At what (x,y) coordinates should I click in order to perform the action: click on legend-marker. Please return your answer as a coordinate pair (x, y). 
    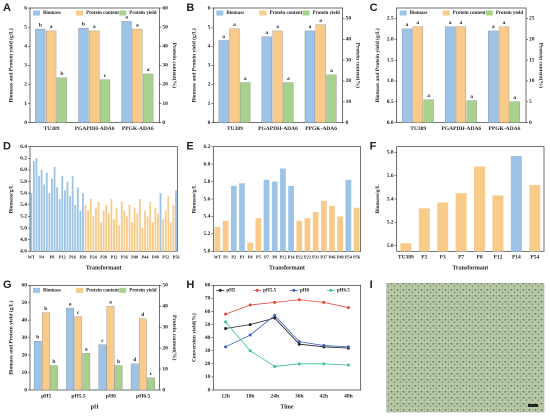
    Looking at the image, I should click on (220, 290).